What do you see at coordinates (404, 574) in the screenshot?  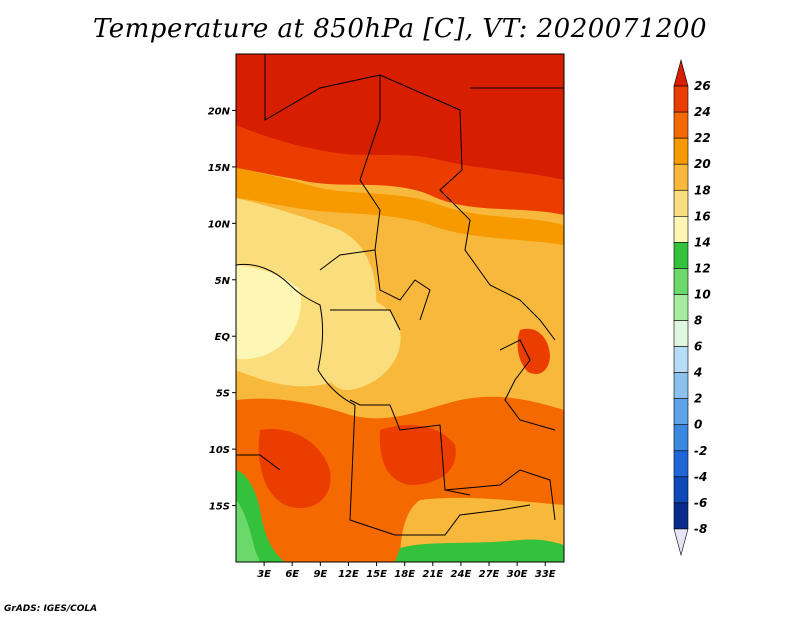 I see `lon-tick-label: 18E` at bounding box center [404, 574].